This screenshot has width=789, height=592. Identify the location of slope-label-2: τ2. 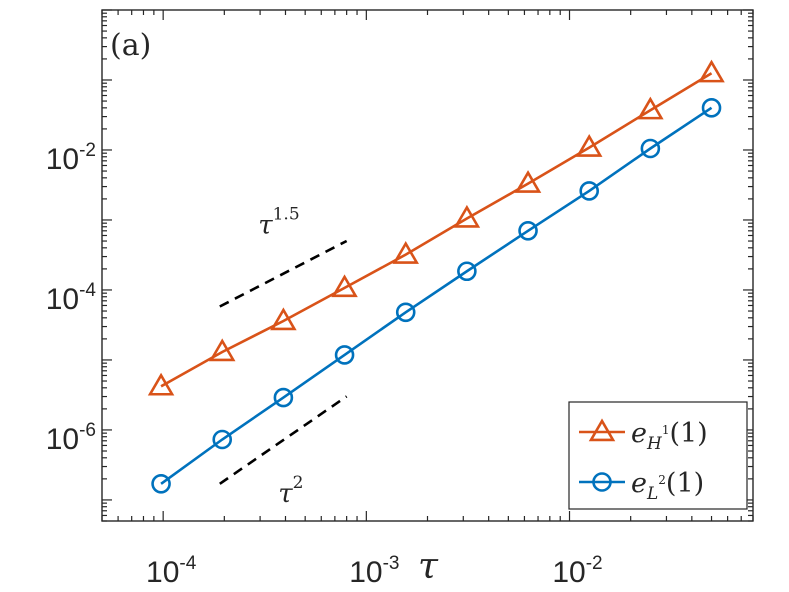
(290, 491).